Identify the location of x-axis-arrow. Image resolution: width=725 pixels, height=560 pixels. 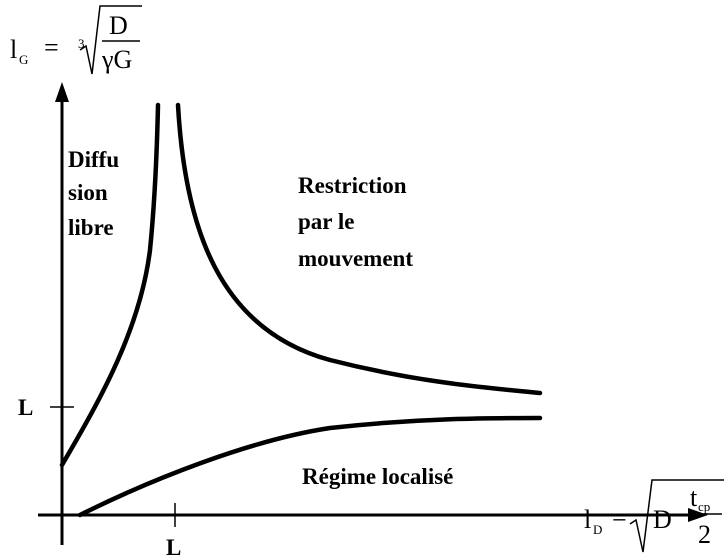
(698, 515).